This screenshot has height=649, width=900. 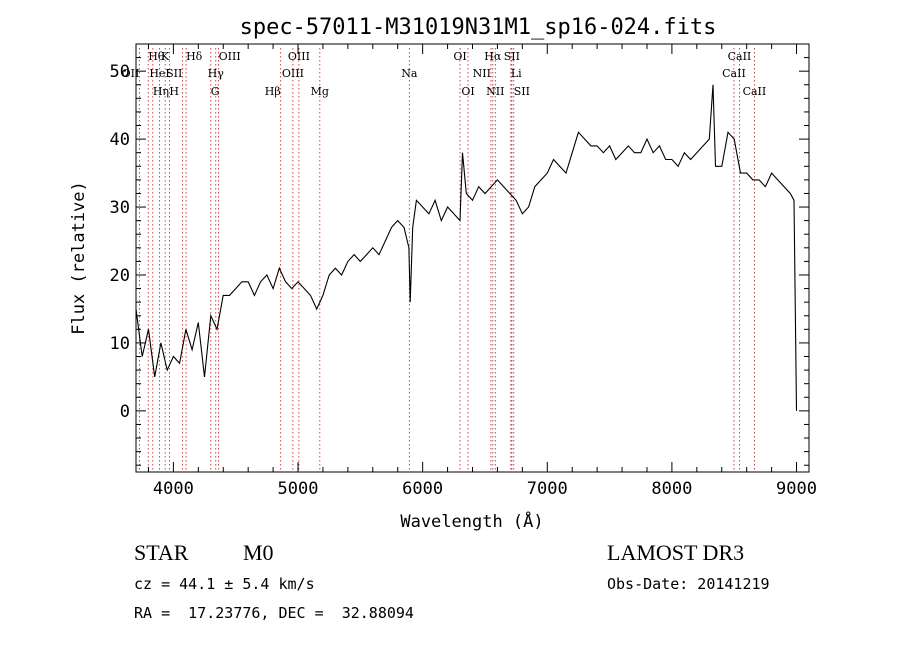 What do you see at coordinates (125, 412) in the screenshot?
I see `y-tick-label: 0` at bounding box center [125, 412].